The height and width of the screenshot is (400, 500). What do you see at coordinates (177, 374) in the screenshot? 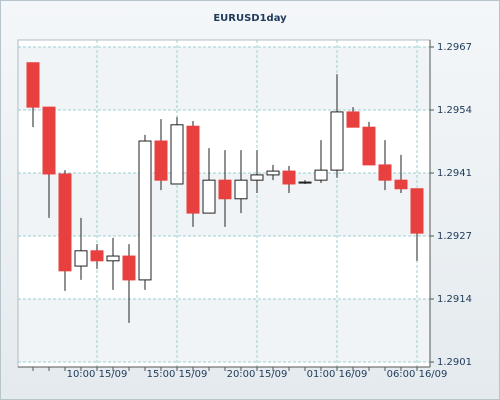
I see `x-tick-label: 15:00 15/09` at bounding box center [177, 374].